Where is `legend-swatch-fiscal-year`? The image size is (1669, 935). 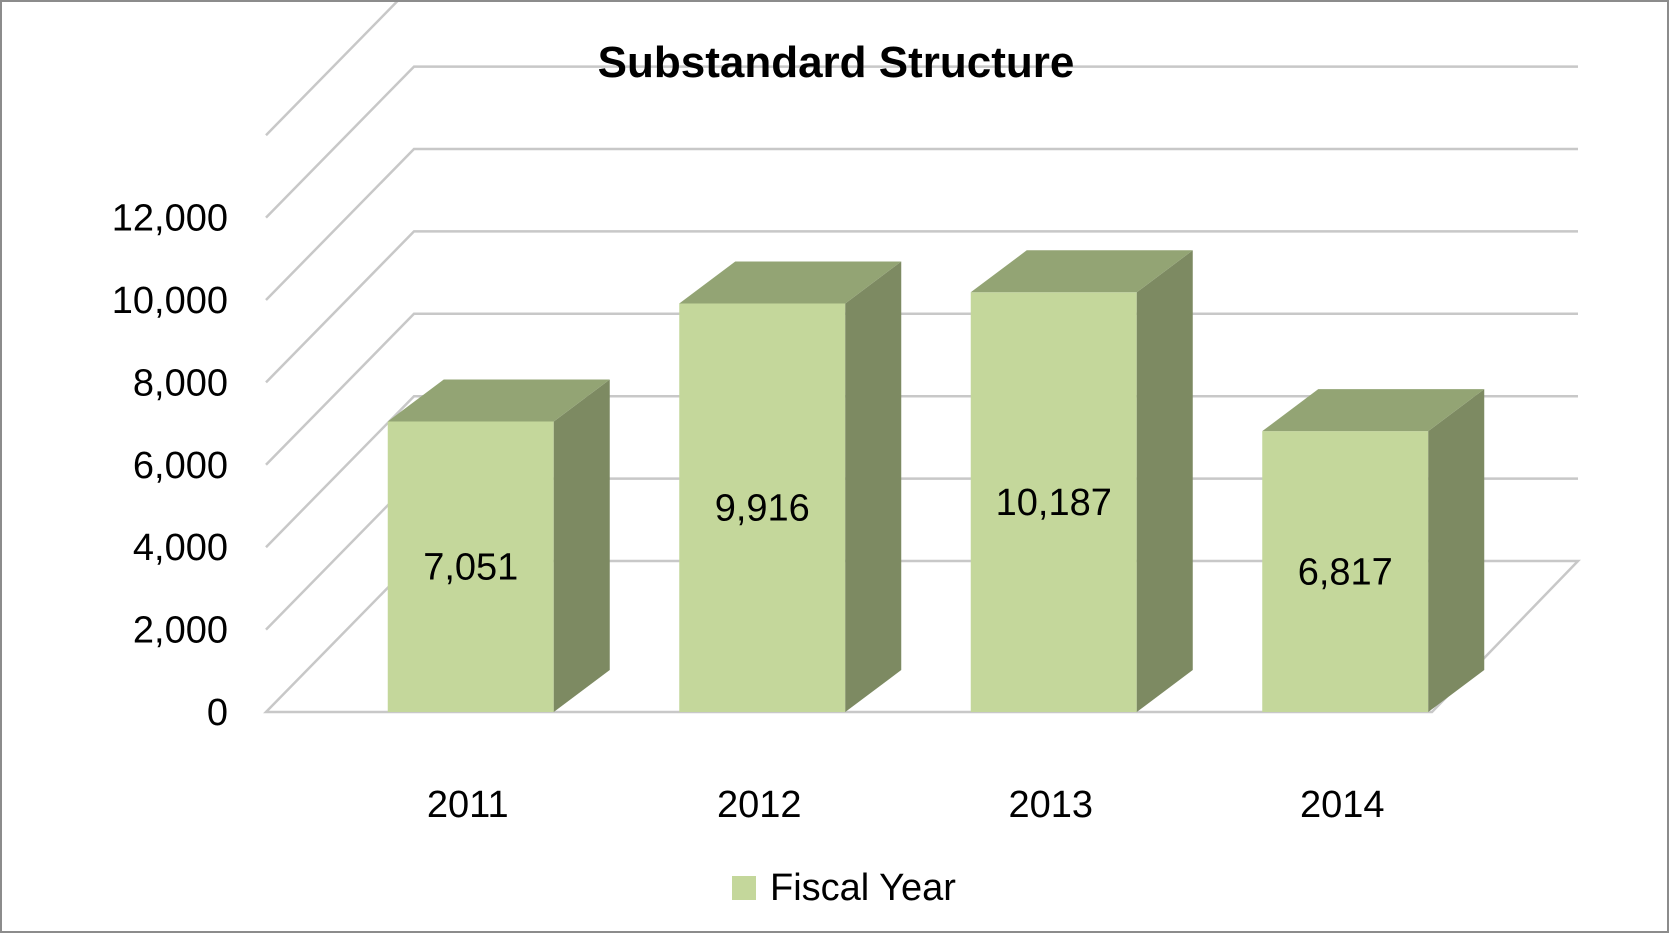 legend-swatch-fiscal-year is located at coordinates (744, 888).